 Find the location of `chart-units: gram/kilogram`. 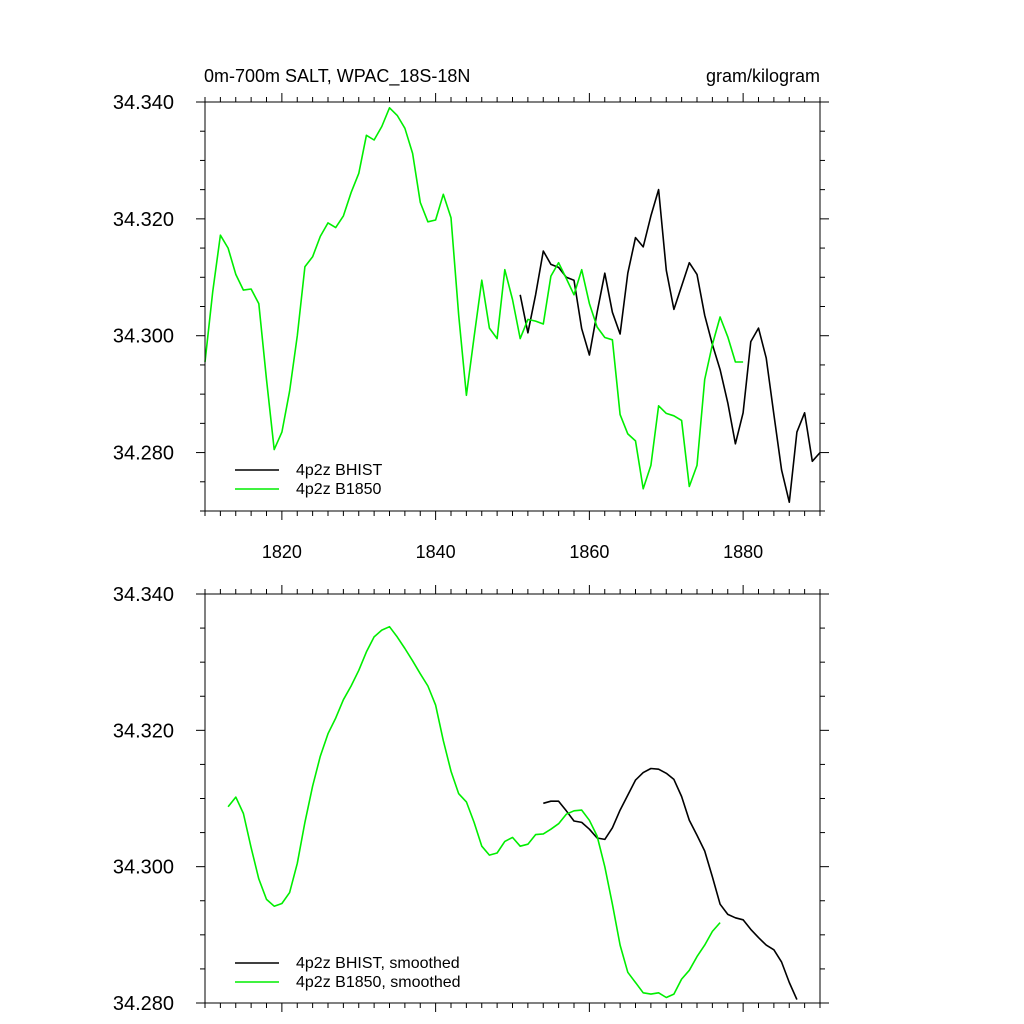

chart-units: gram/kilogram is located at coordinates (763, 76).